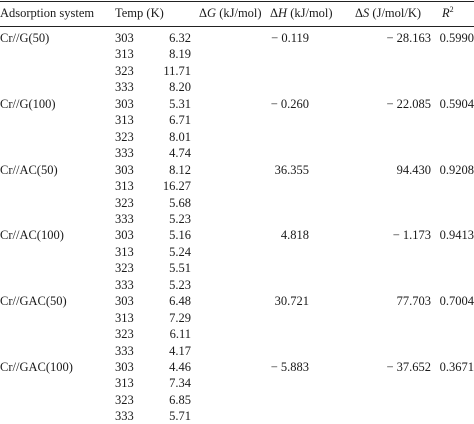 This screenshot has height=424, width=474. I want to click on delta-s-cell: − 28.163, so click(408, 38).